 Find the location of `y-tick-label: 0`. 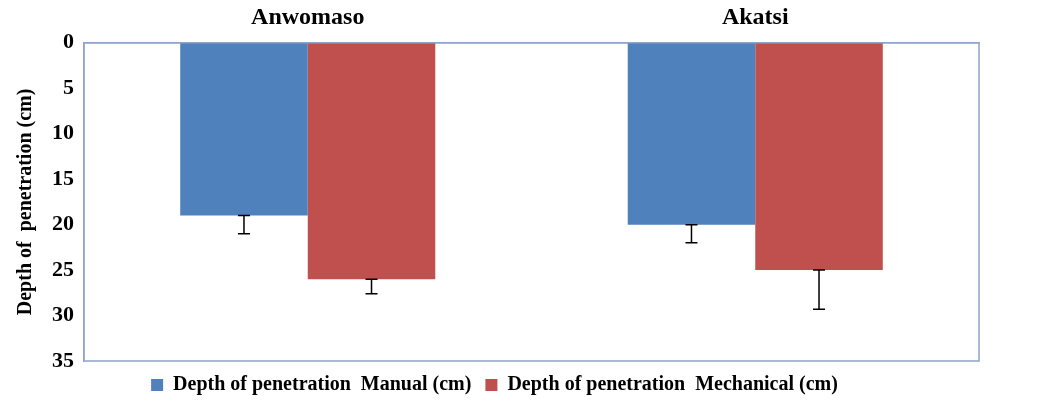

y-tick-label: 0 is located at coordinates (68, 41).